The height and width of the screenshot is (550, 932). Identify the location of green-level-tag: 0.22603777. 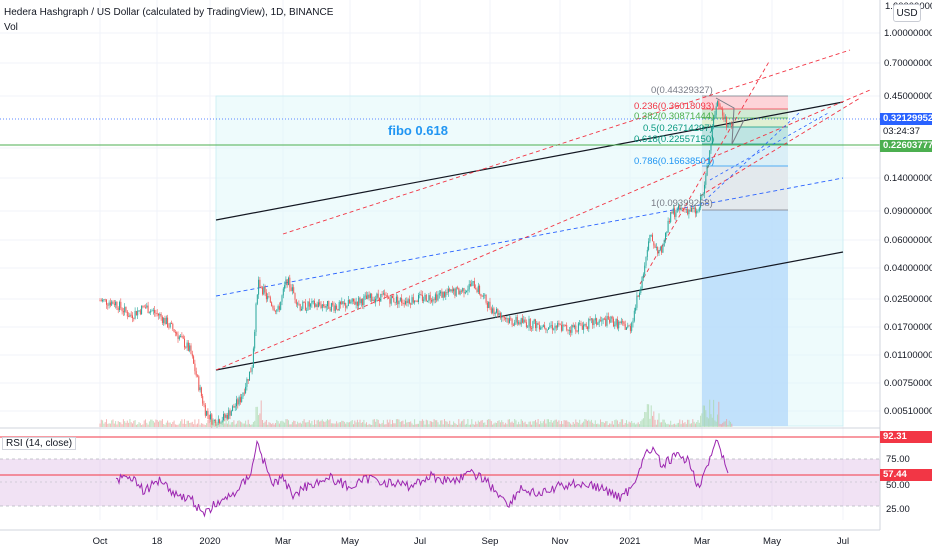
(906, 146).